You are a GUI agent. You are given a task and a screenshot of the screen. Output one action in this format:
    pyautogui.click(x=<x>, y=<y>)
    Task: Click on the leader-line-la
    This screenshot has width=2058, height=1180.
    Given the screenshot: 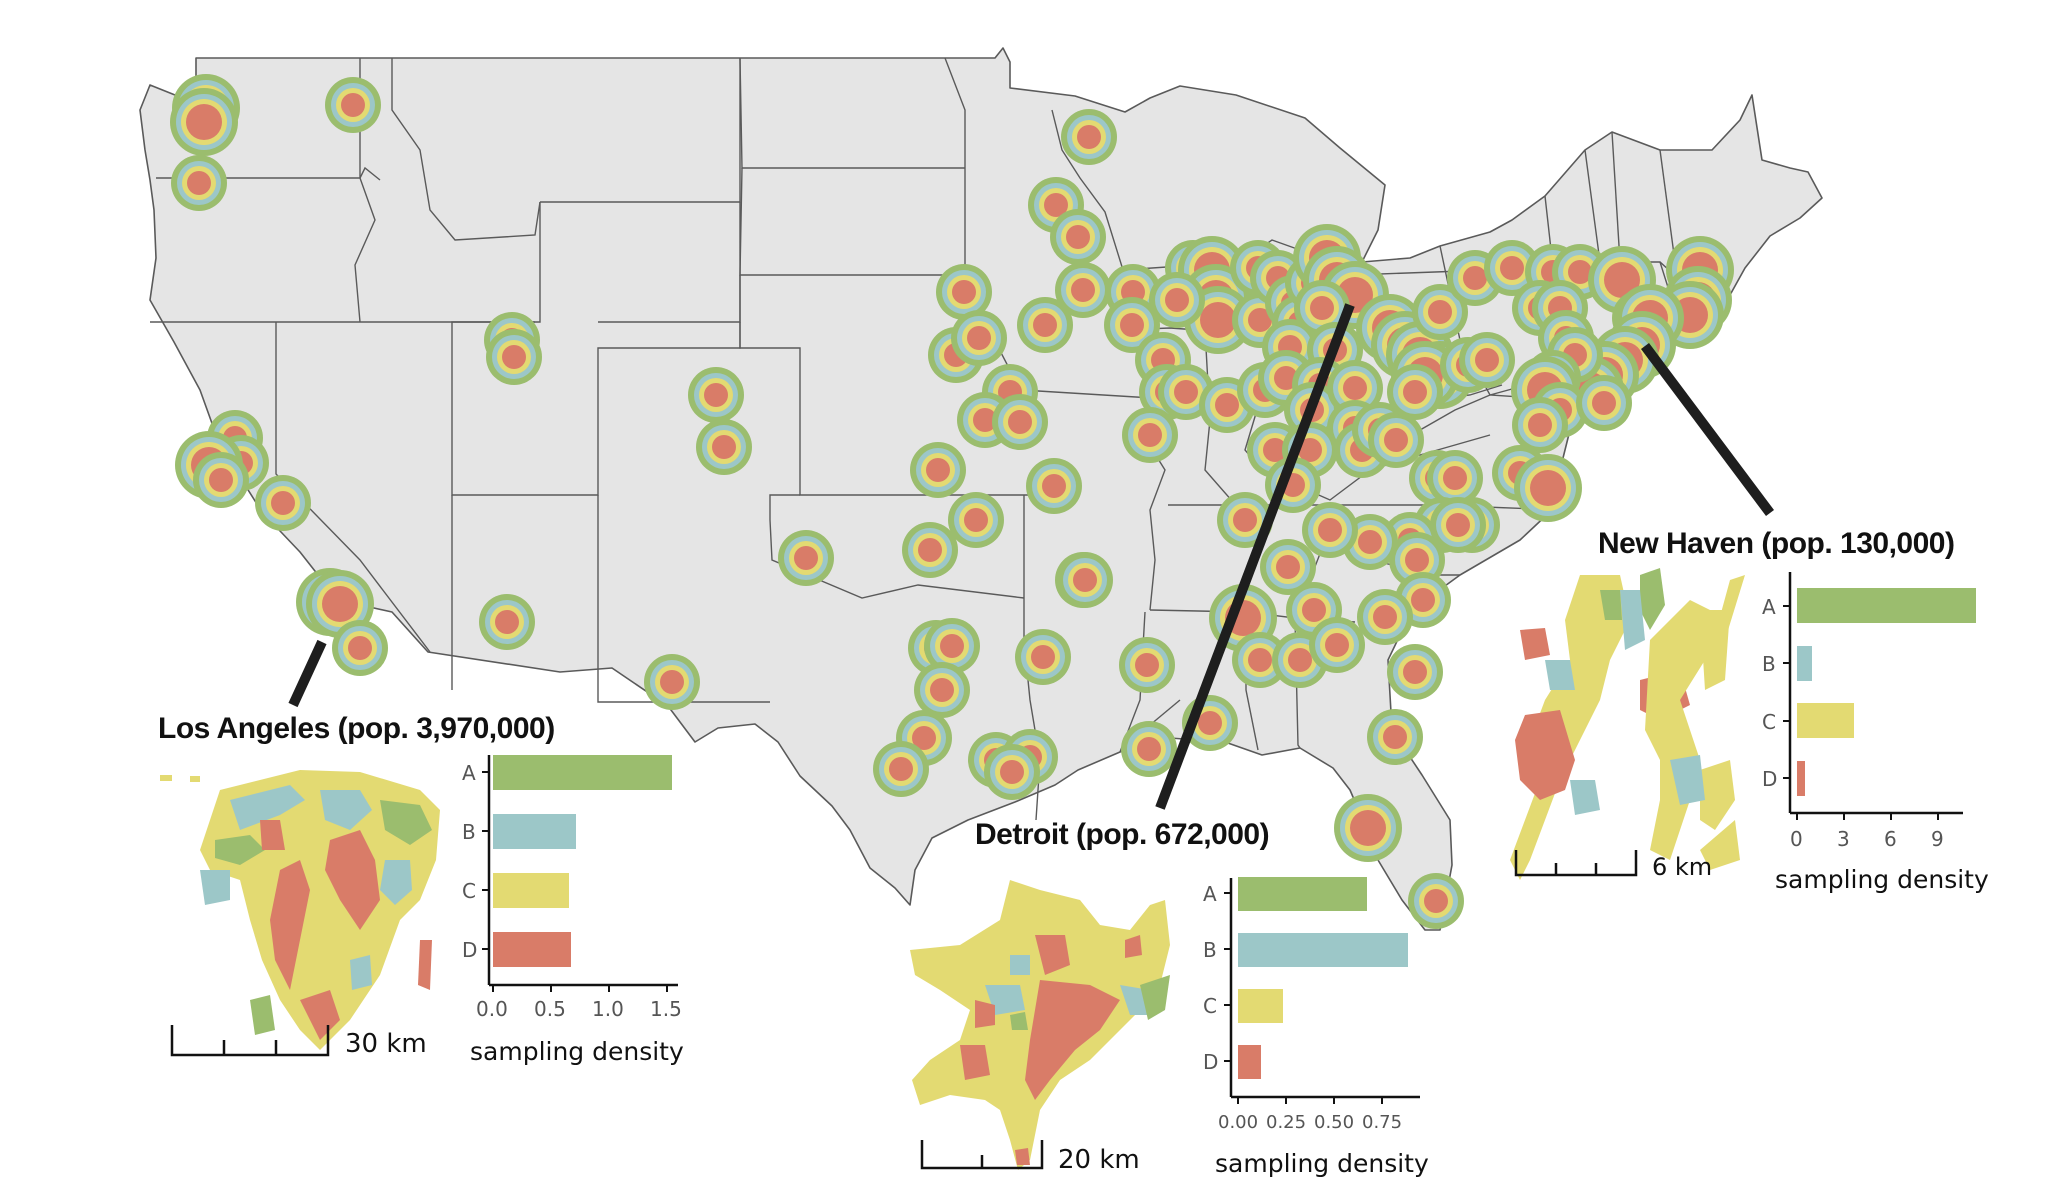 What is the action you would take?
    pyautogui.click(x=307, y=673)
    